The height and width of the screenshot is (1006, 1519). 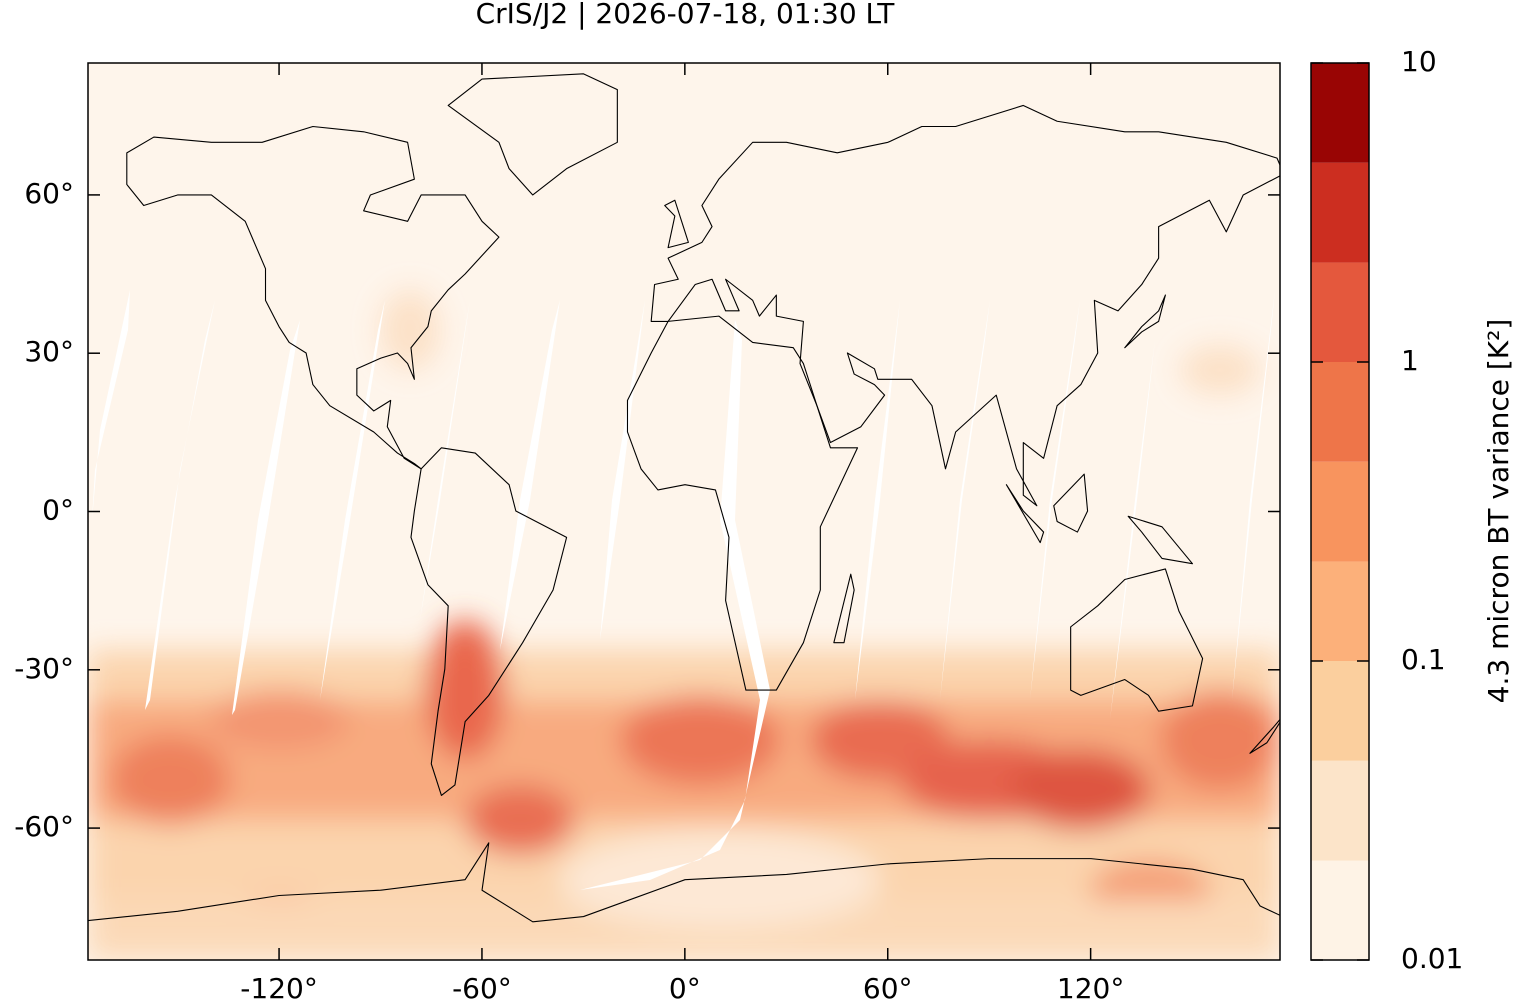 I want to click on y-tick-label: 0°, so click(x=58, y=510).